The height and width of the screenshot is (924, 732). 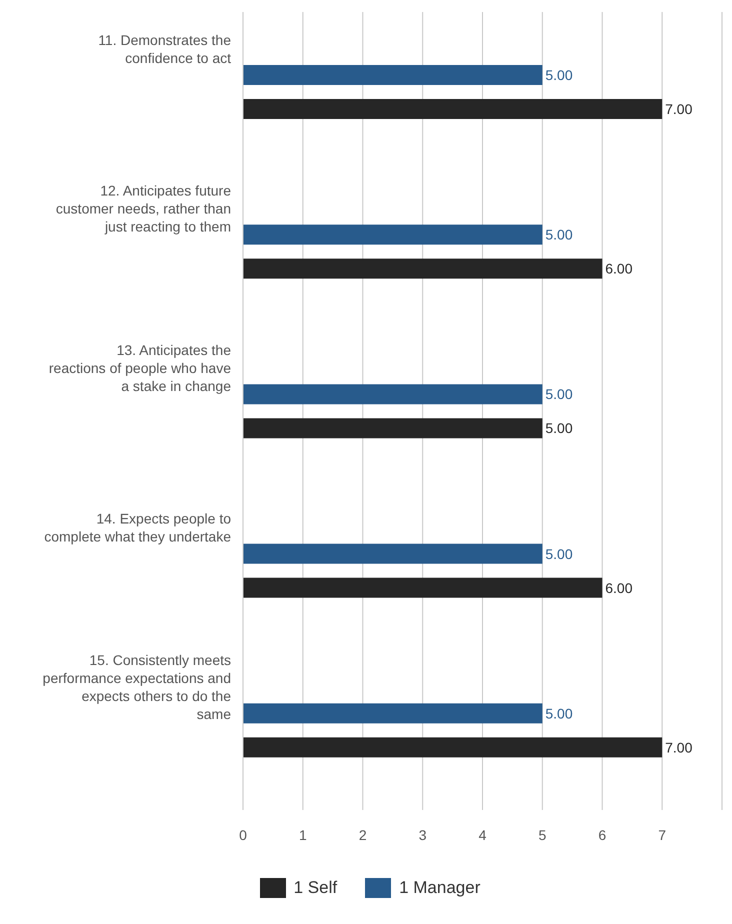 I want to click on x-tick-label: 5, so click(x=542, y=834).